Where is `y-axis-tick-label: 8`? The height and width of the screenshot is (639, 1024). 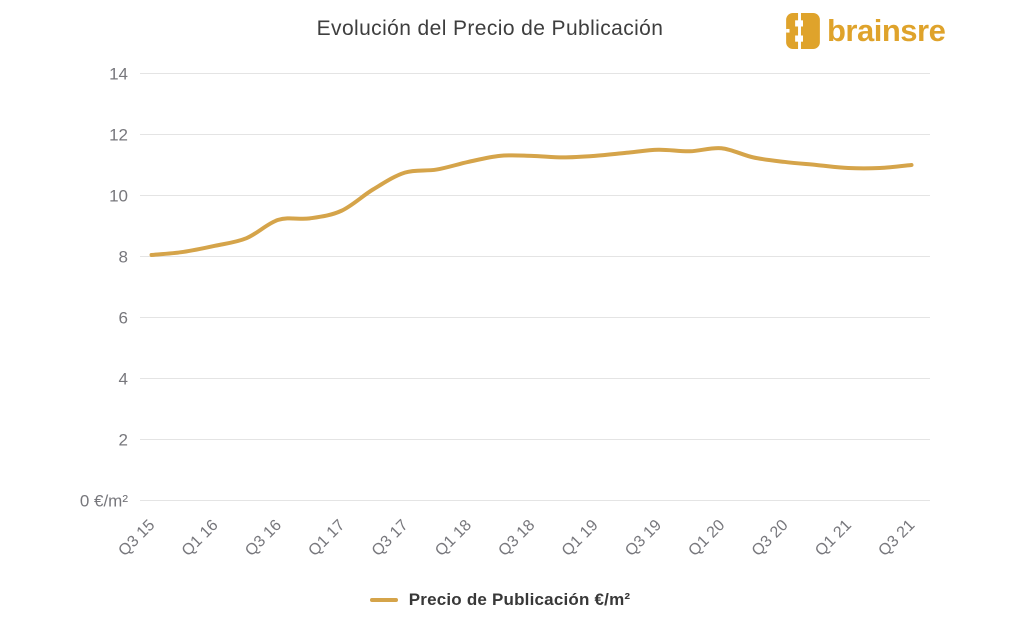
y-axis-tick-label: 8 is located at coordinates (123, 257).